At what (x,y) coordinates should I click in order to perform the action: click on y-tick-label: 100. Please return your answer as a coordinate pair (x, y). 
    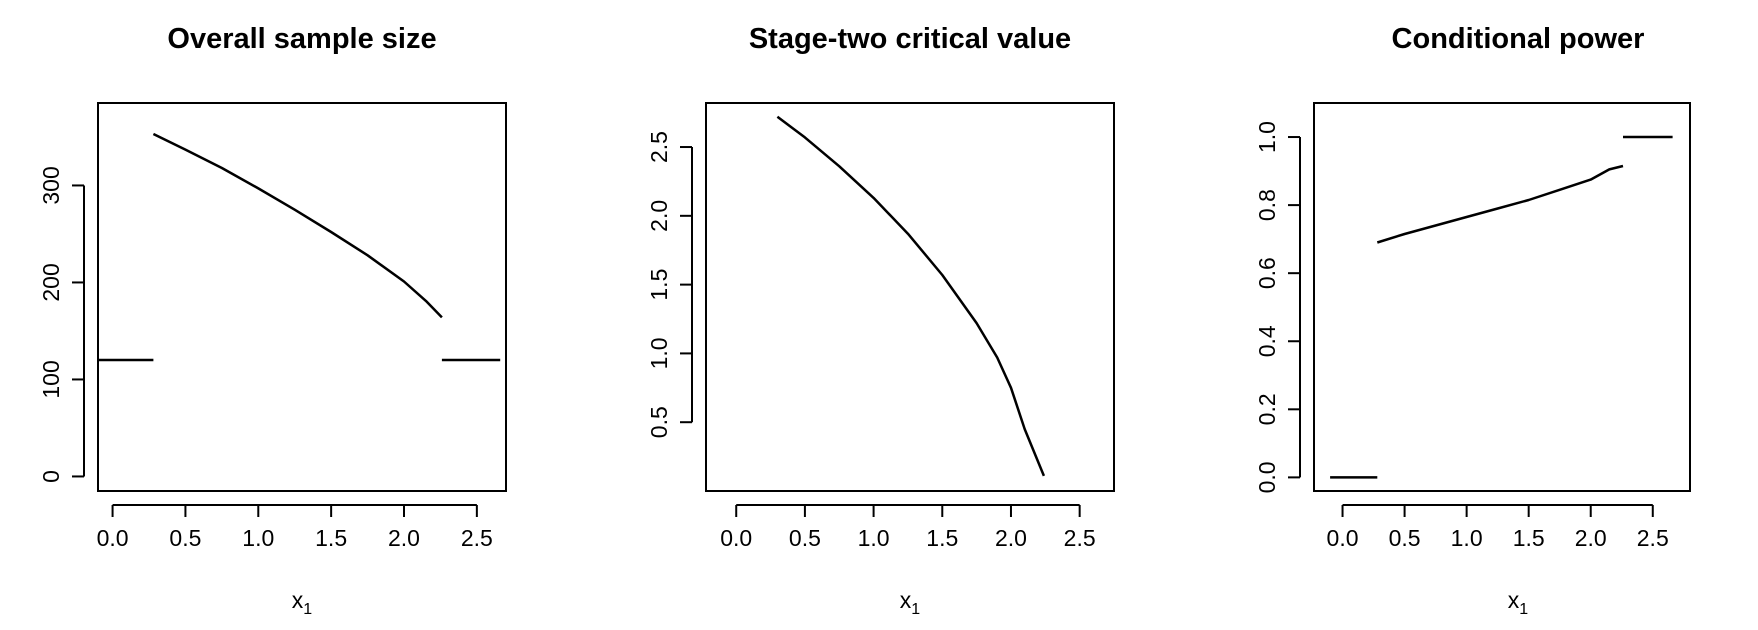
    Looking at the image, I should click on (51, 379).